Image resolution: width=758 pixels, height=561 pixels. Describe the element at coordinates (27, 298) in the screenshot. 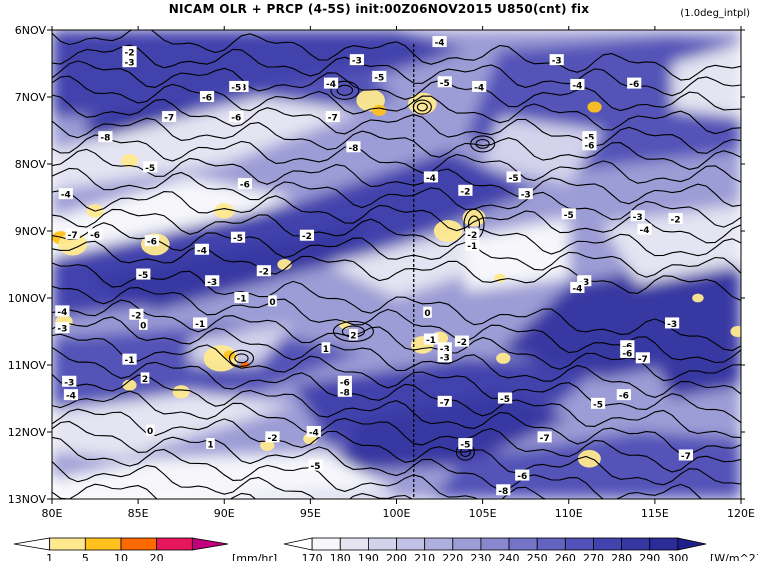

I see `y-tick-label: 10NOV` at that location.